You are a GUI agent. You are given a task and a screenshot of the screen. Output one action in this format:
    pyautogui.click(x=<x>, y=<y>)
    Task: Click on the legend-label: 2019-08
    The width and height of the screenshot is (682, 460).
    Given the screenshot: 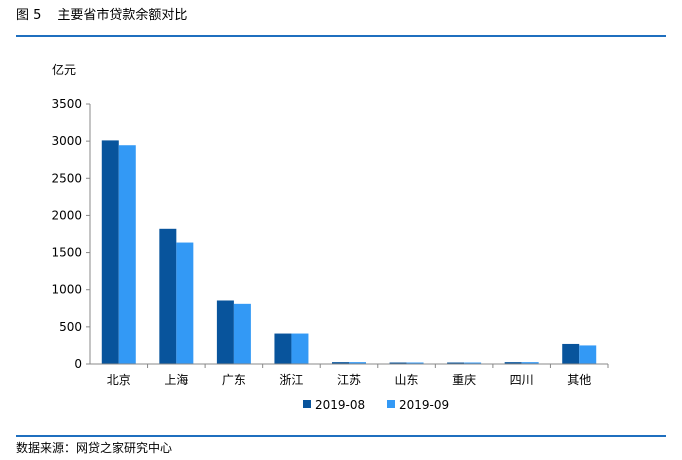 What is the action you would take?
    pyautogui.click(x=340, y=405)
    